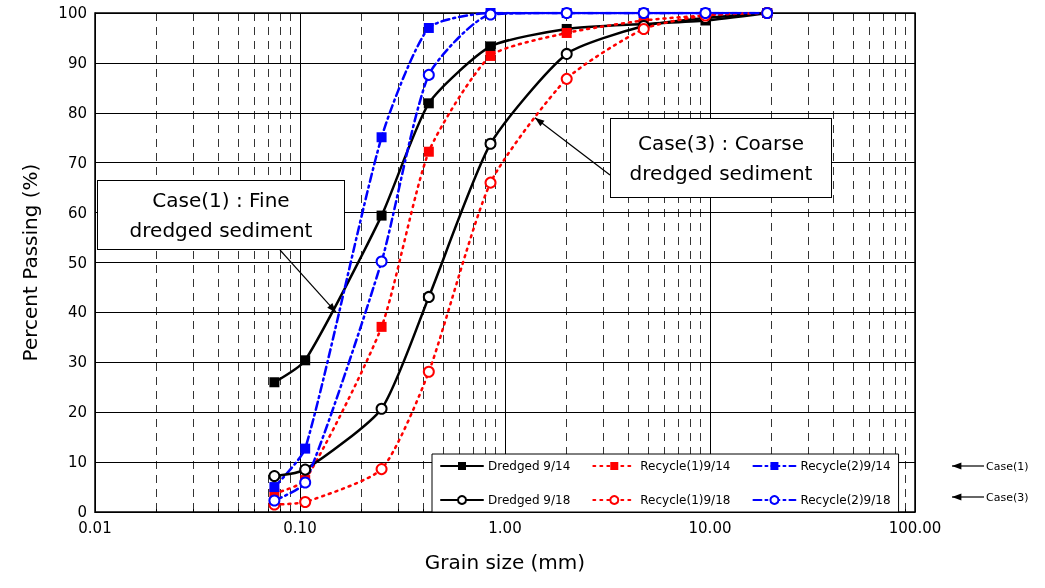 The image size is (1045, 588). I want to click on y-tick-label: 100, so click(72, 13).